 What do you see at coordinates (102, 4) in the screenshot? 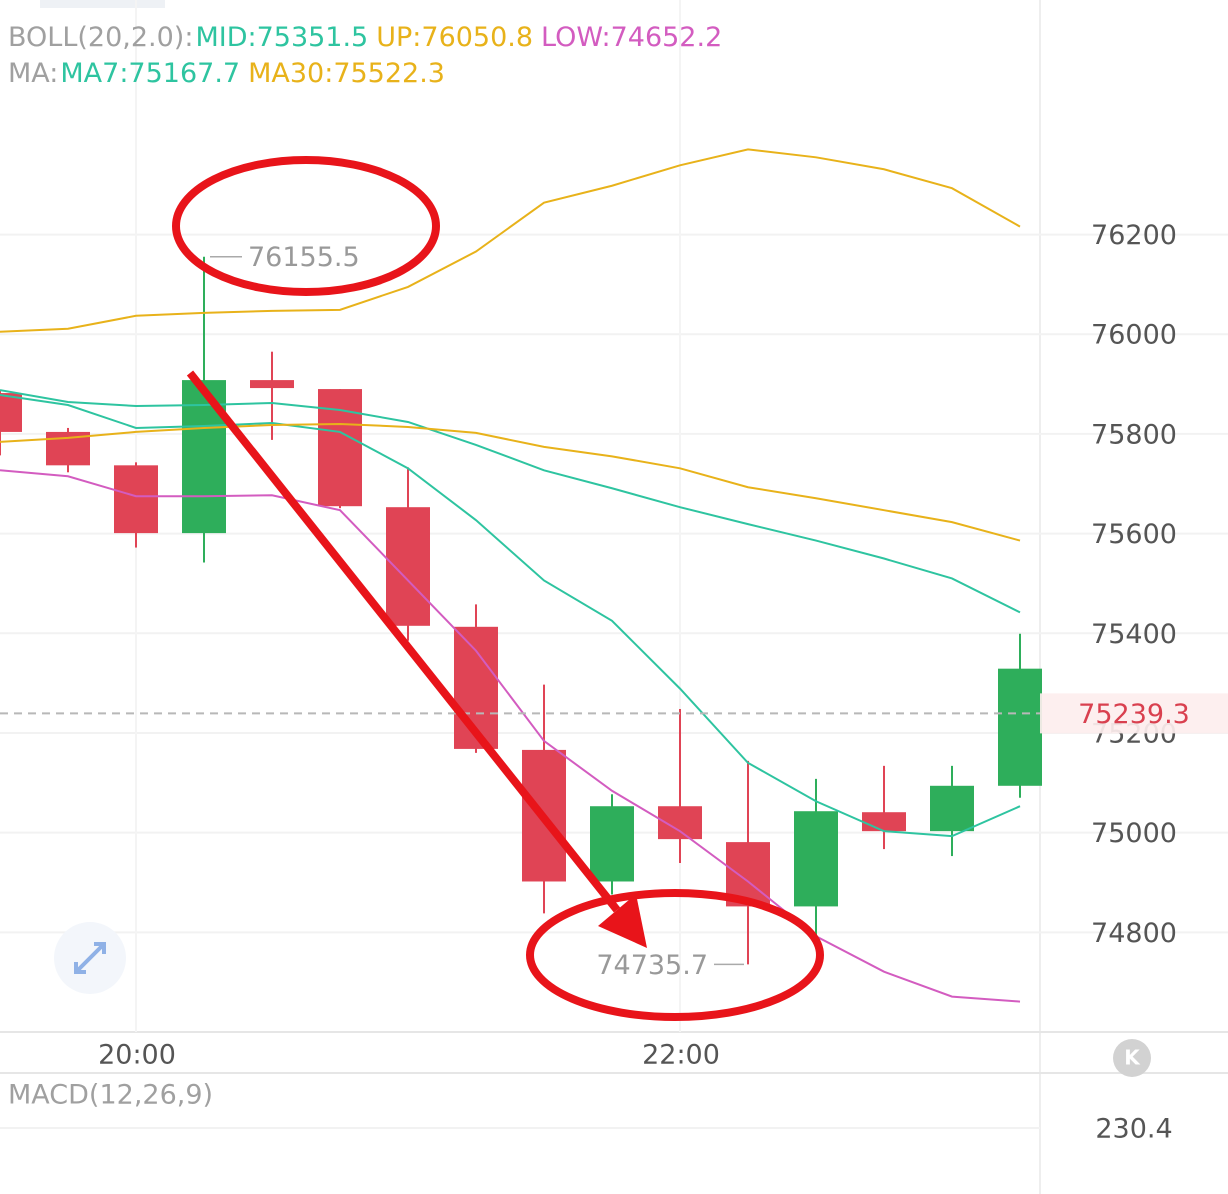
I see `tab-indicator` at bounding box center [102, 4].